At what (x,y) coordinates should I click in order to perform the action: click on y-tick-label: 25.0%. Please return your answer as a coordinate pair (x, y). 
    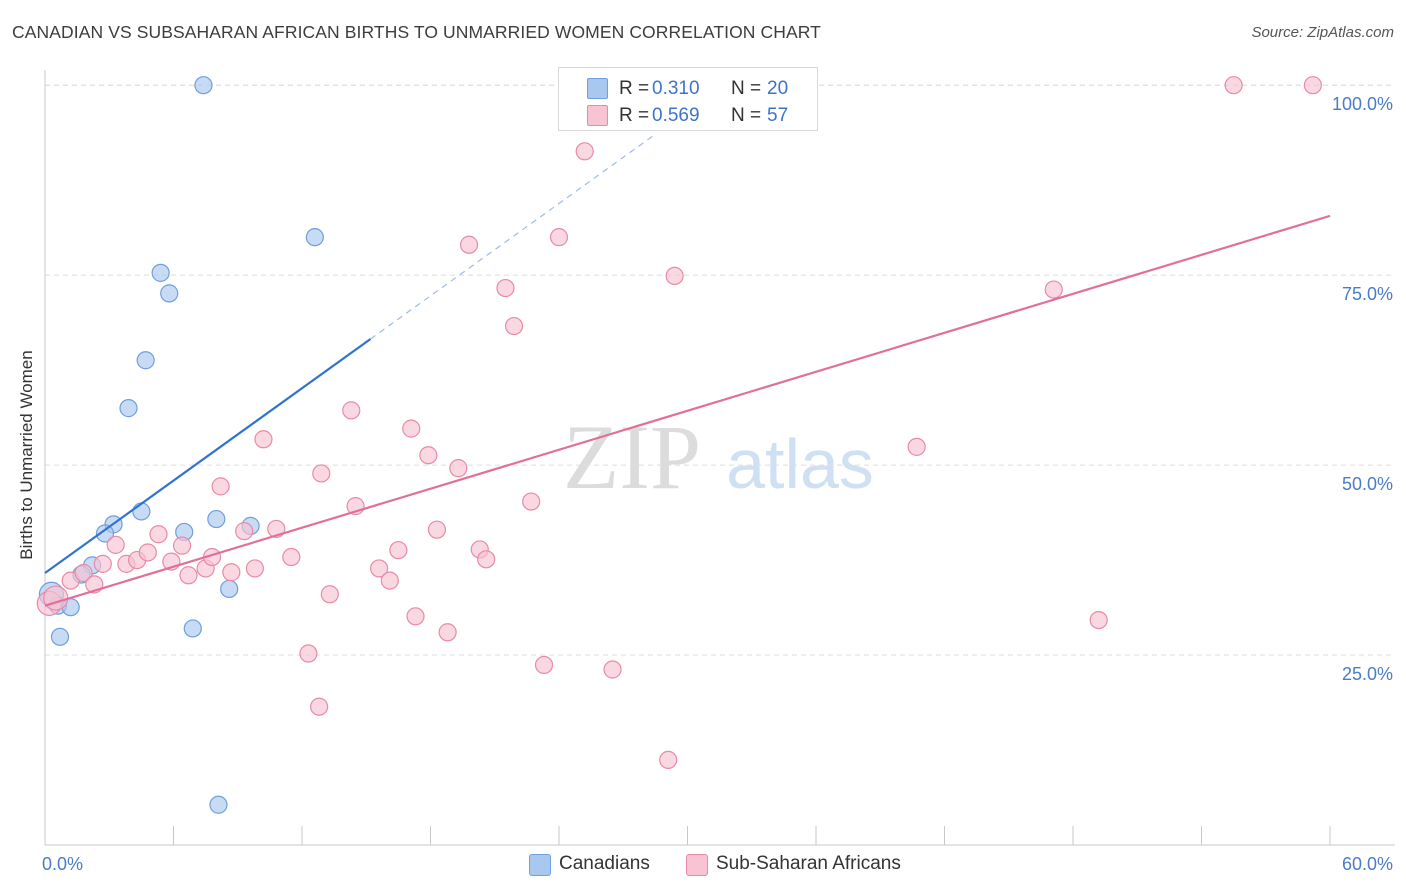
    Looking at the image, I should click on (1367, 674).